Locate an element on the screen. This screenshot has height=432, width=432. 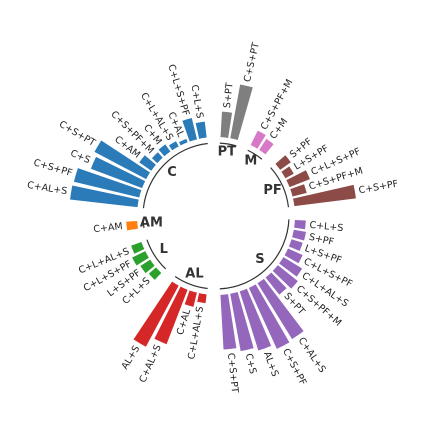
group-arc-am is located at coordinates (143, 224).